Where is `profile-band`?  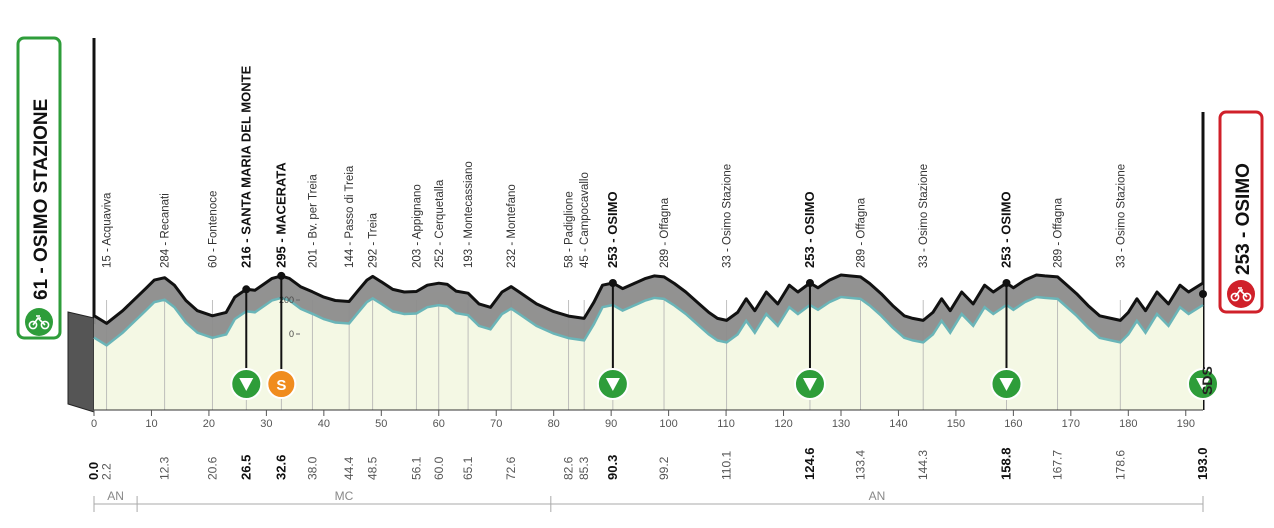 profile-band is located at coordinates (648, 310).